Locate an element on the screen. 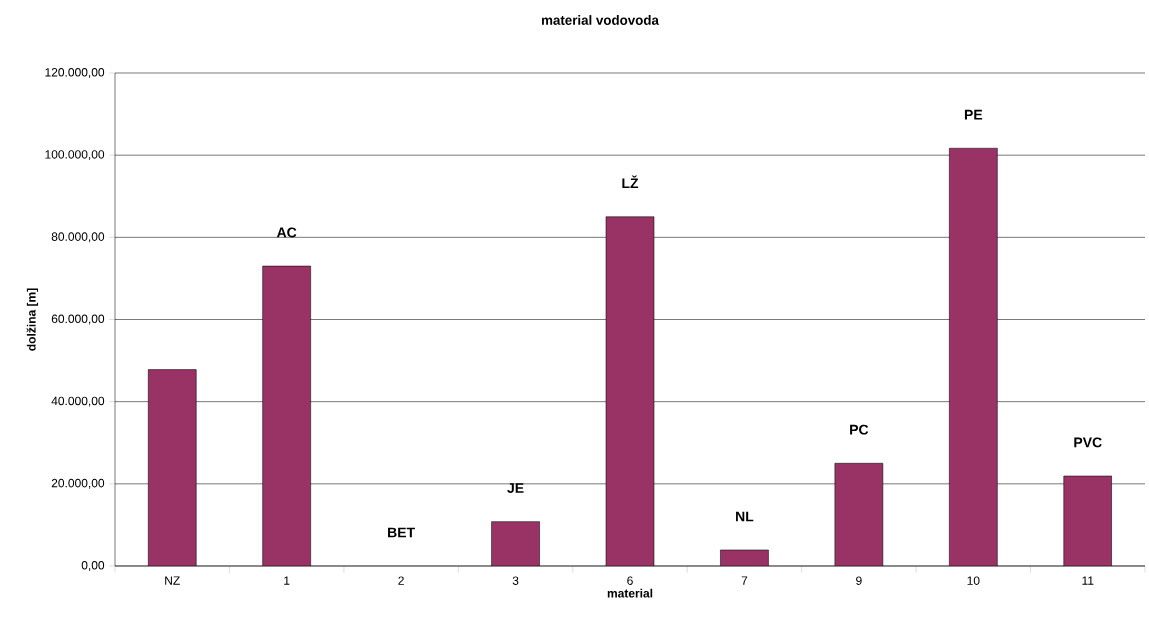  y-tick-label: 120.000,00 is located at coordinates (75, 73).